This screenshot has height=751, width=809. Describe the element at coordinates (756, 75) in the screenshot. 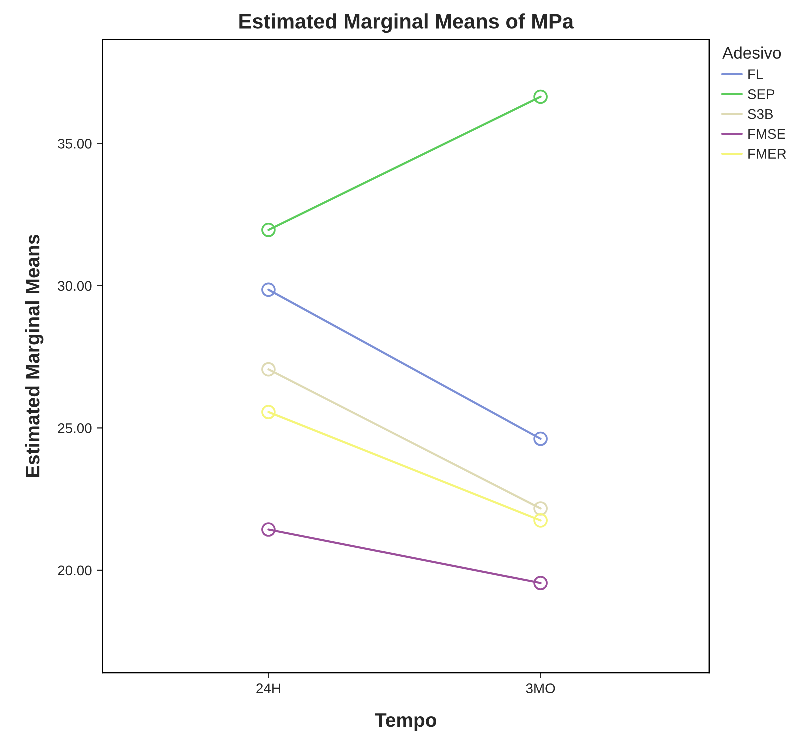

I see `legend-label: FL` at that location.